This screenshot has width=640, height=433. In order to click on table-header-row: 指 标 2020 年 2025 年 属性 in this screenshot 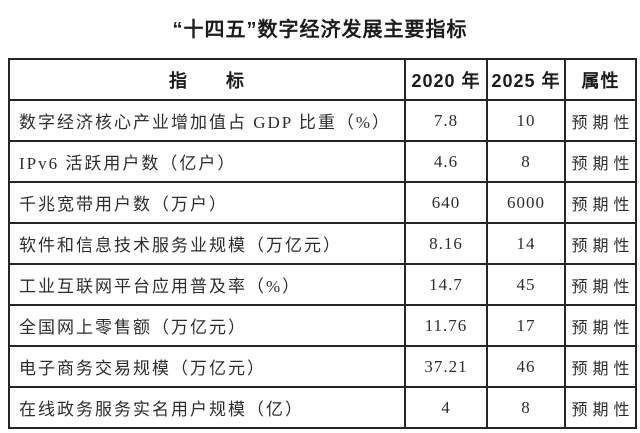, I will do `click(322, 79)`.